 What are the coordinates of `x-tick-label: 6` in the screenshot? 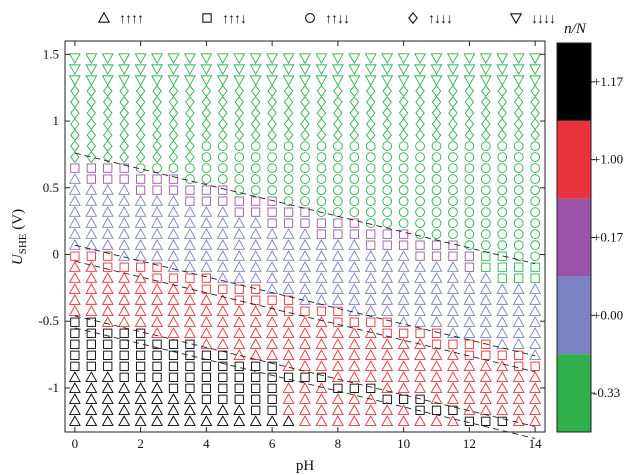 It's located at (272, 443).